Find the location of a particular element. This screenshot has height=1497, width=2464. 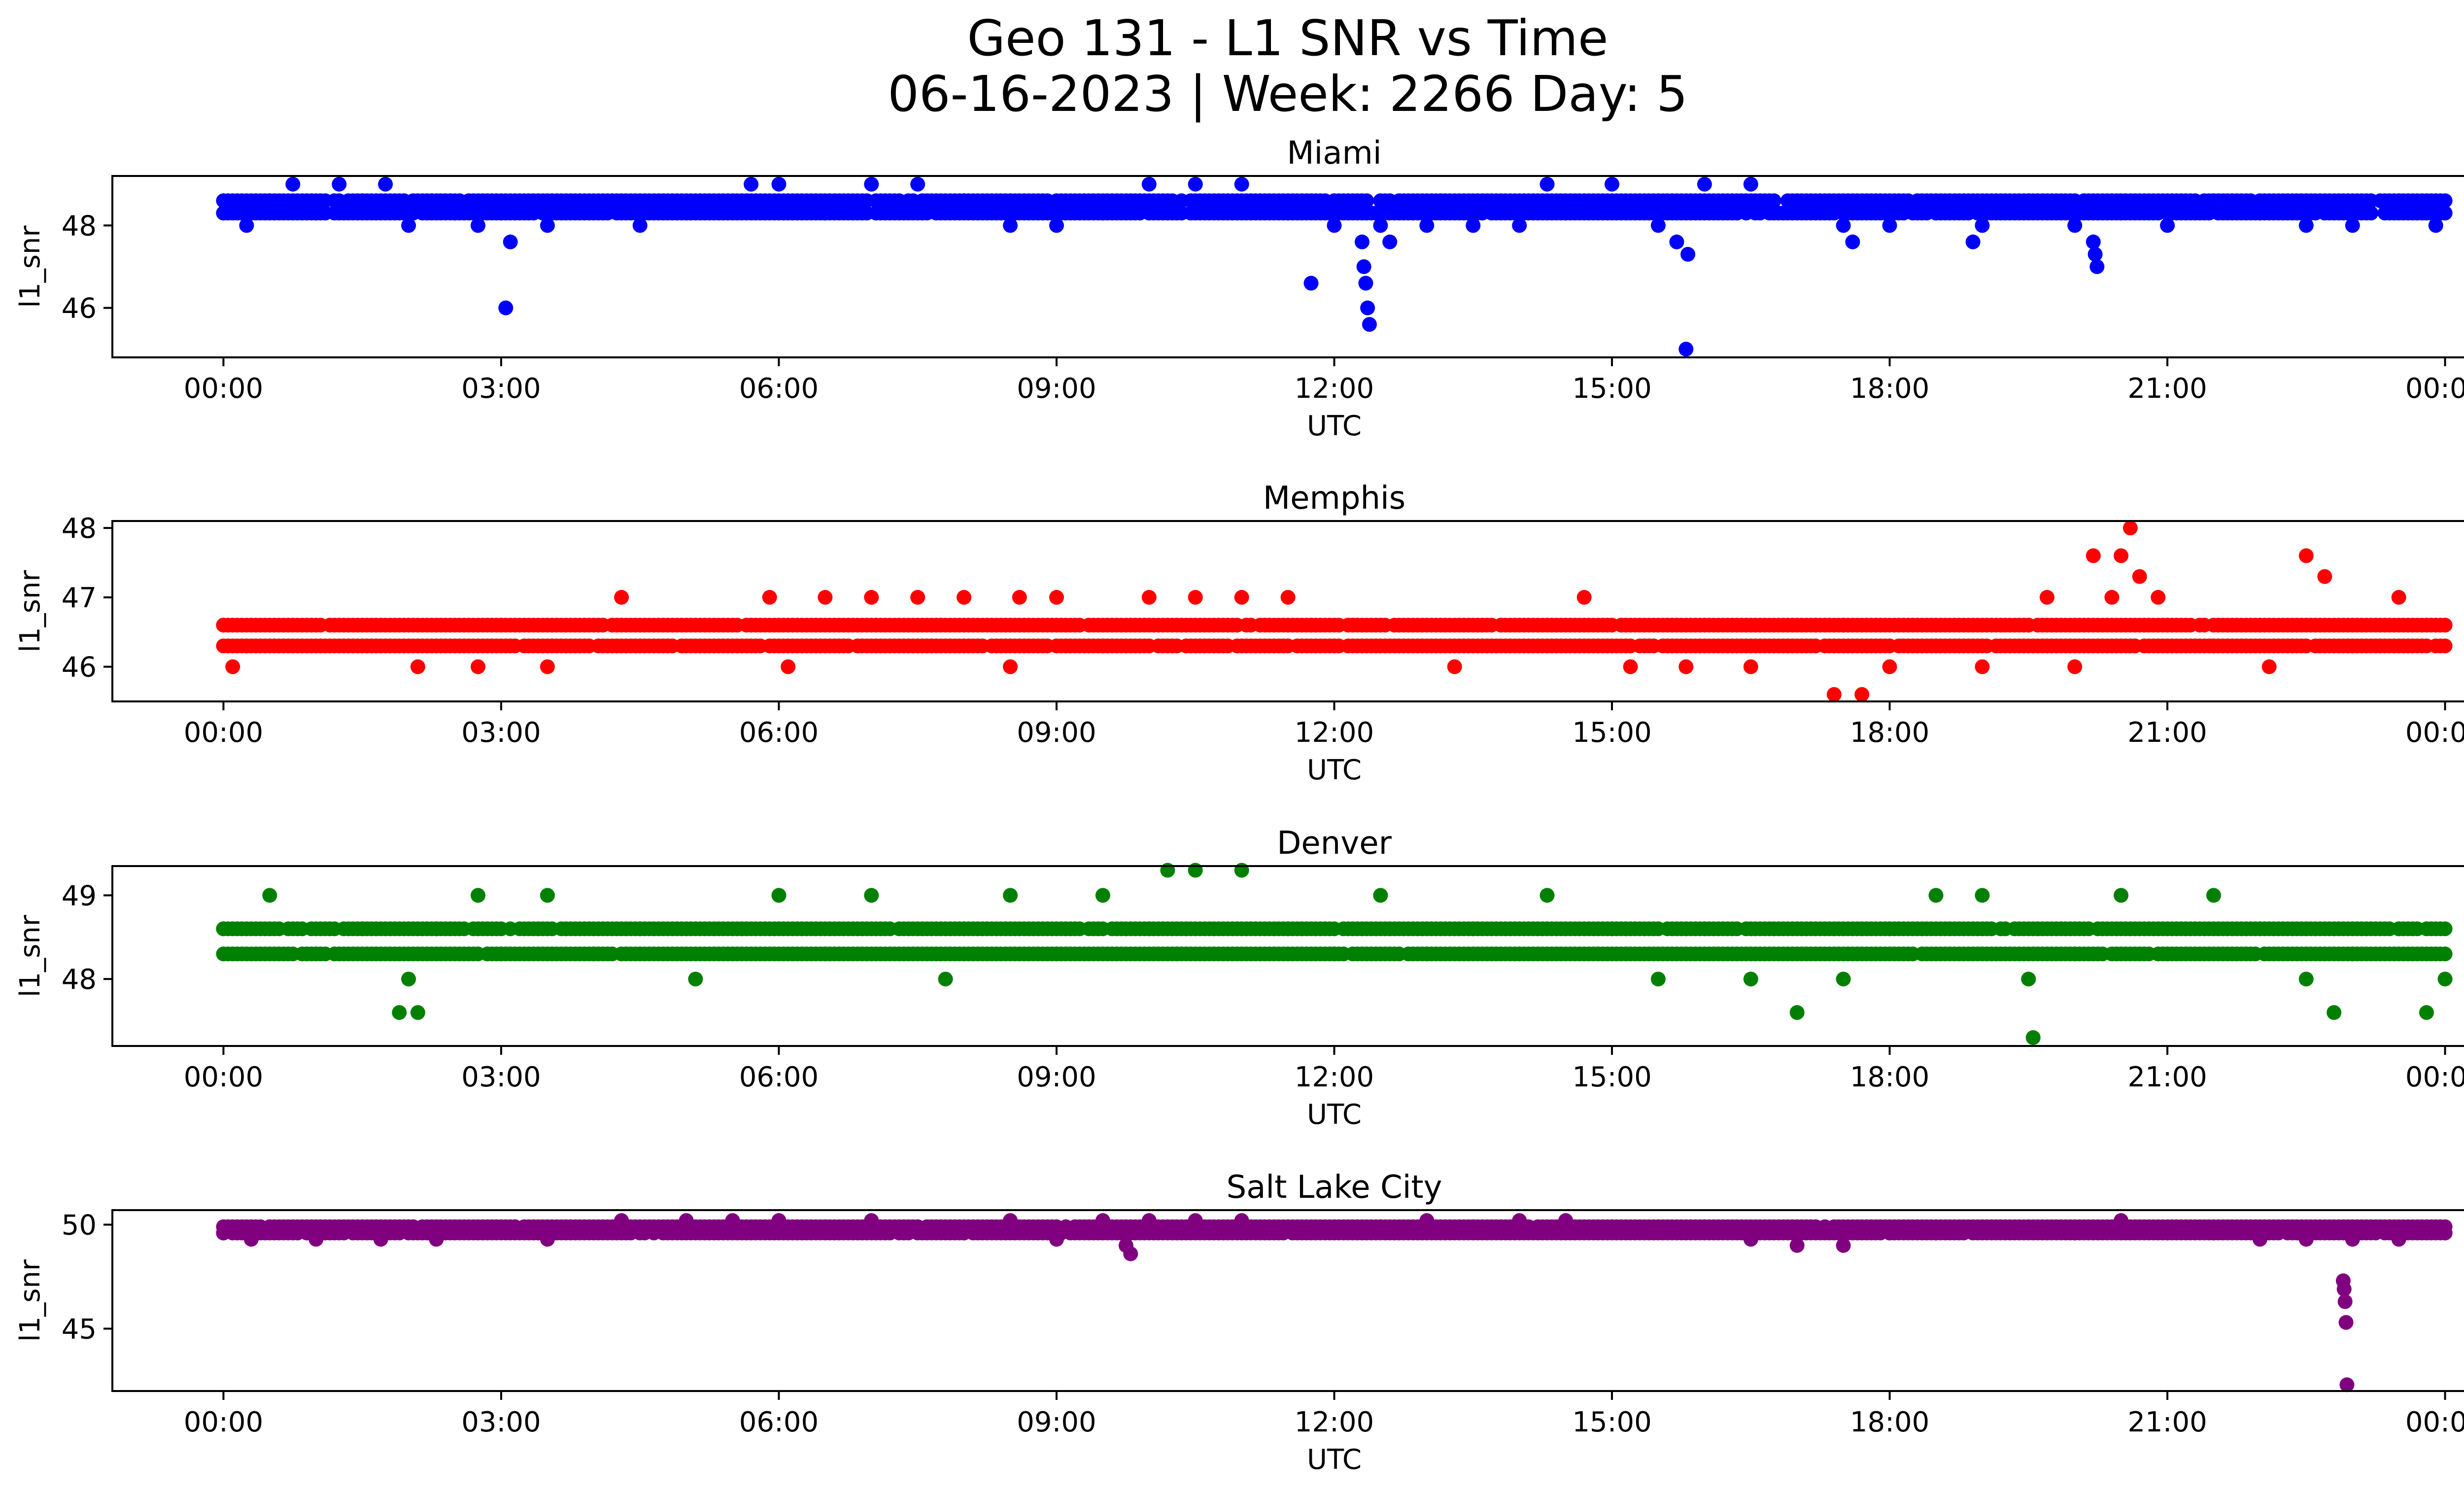

y-tick-label: 46 is located at coordinates (79, 309).